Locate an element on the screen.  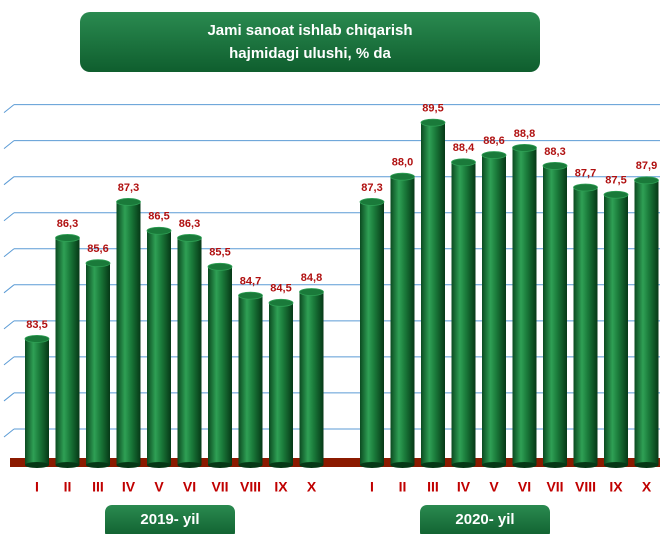
value-label: 84,8 is located at coordinates (311, 278).